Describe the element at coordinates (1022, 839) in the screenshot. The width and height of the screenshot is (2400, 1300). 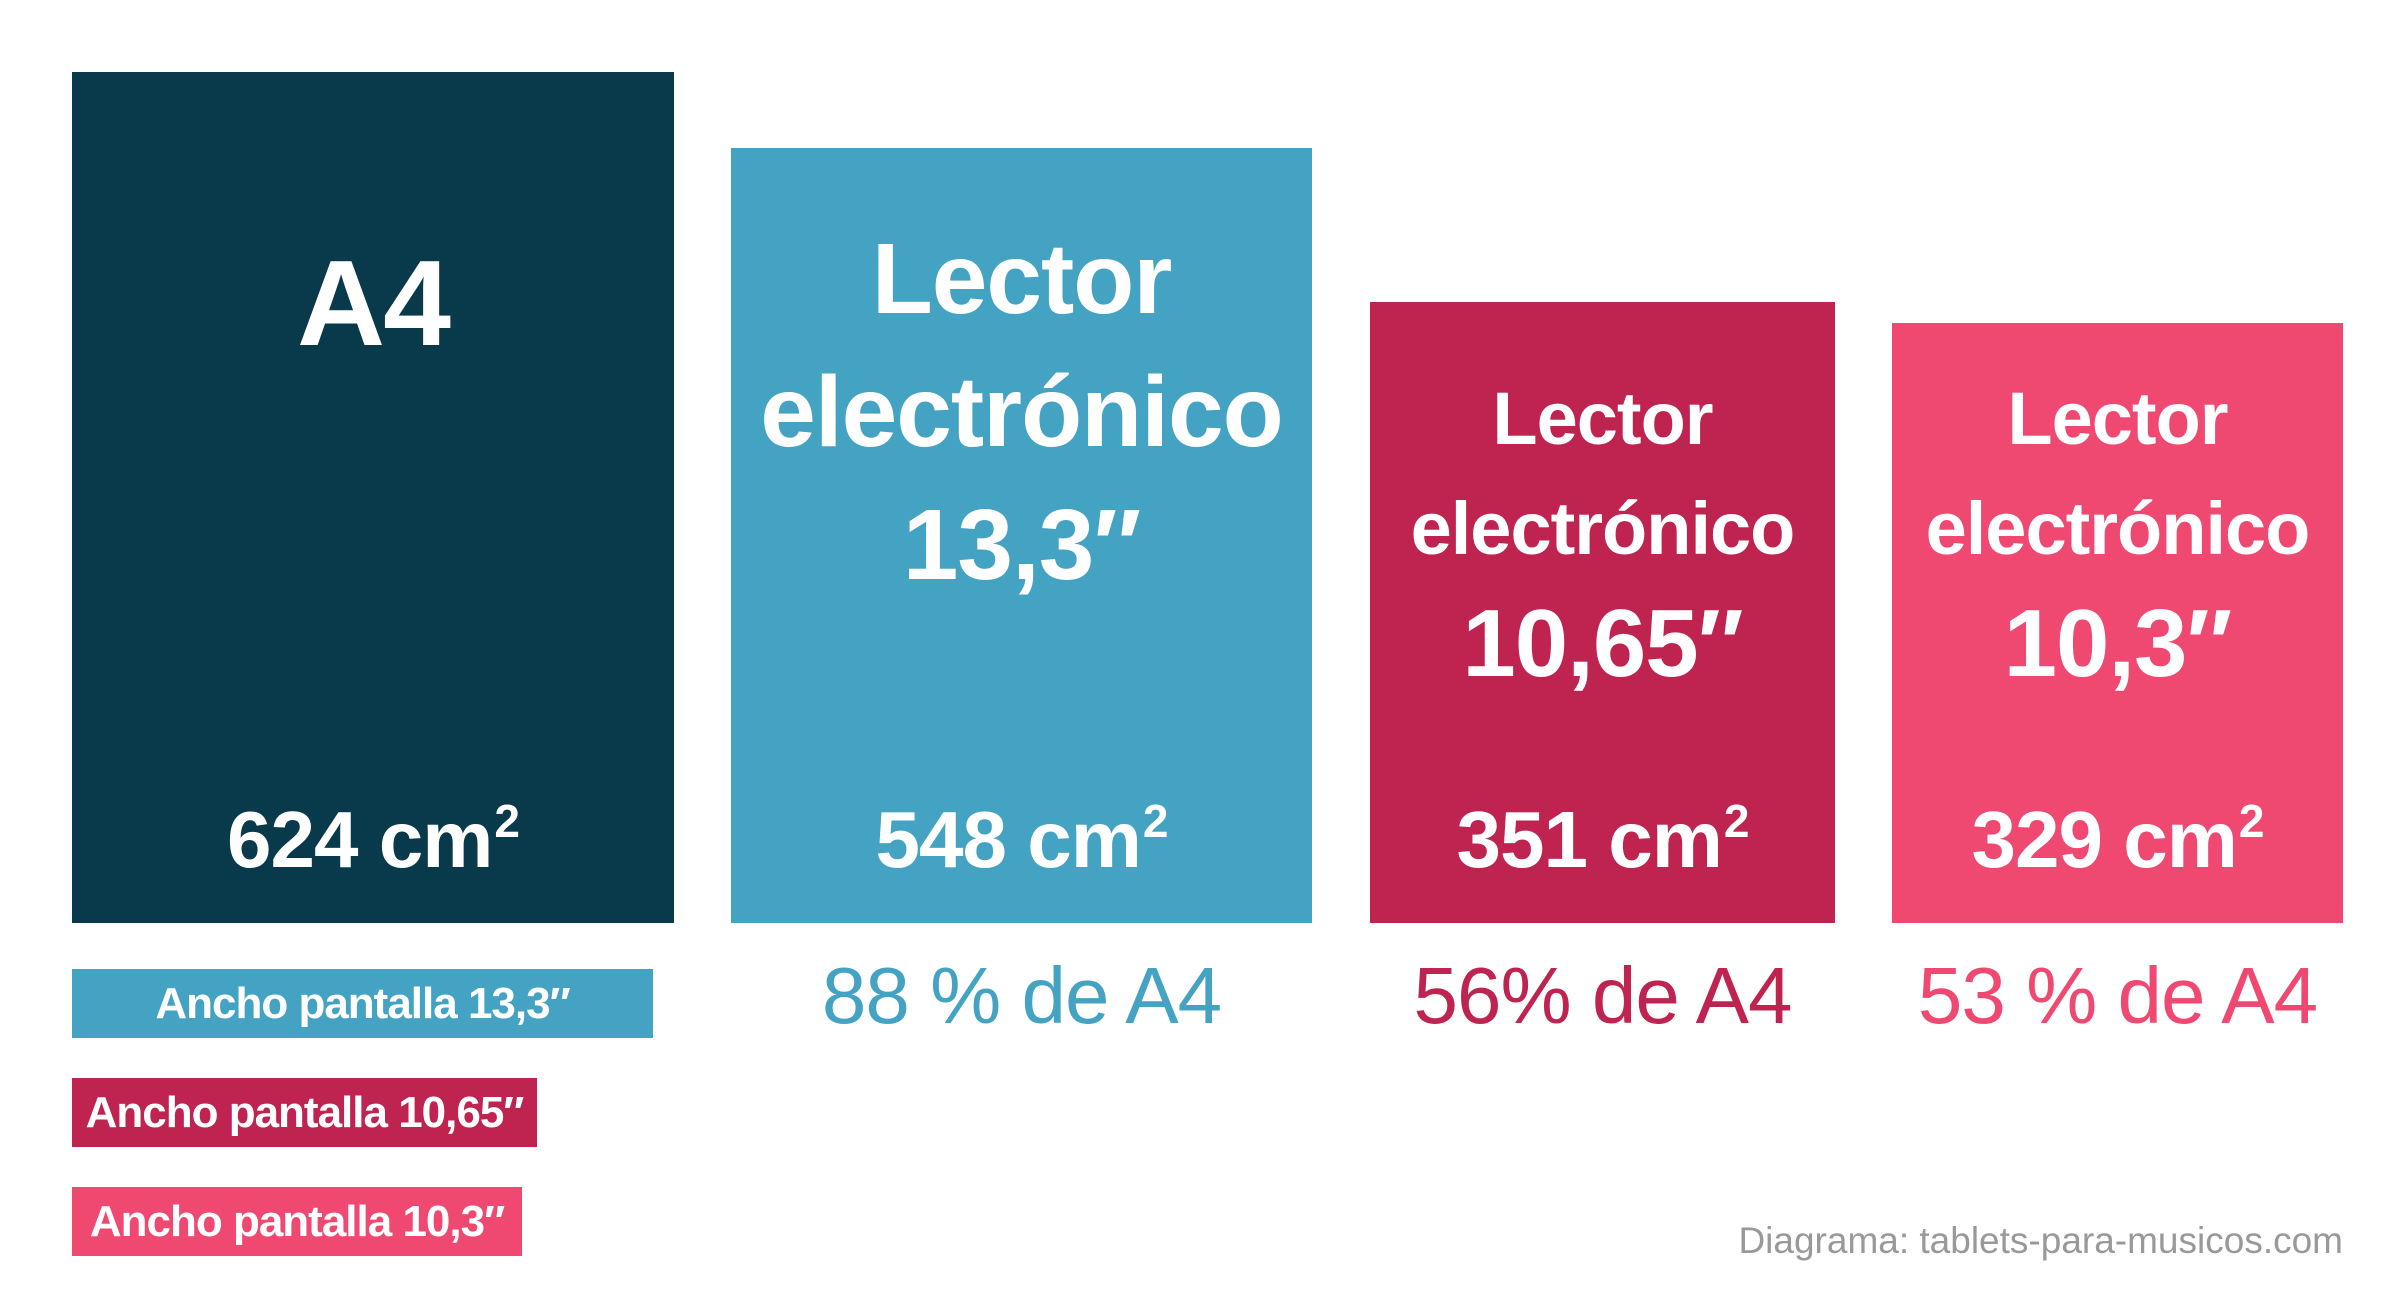
I see `reader-13-3-area: 548 cm2` at that location.